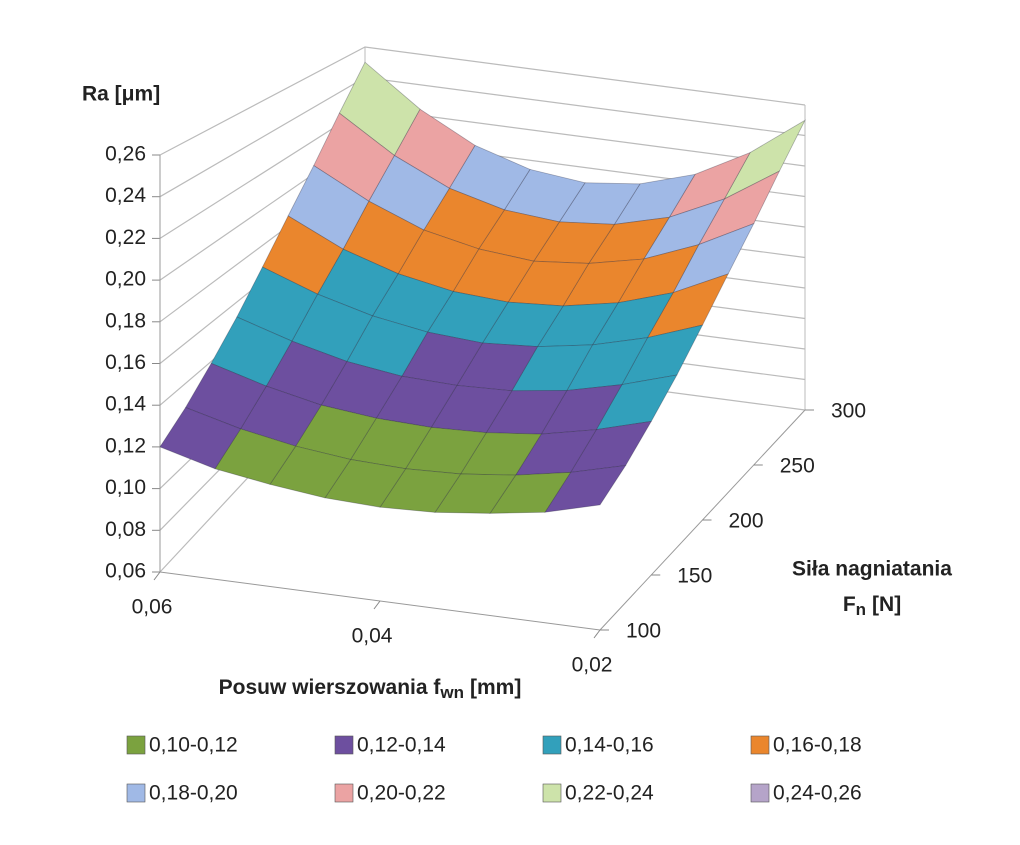  I want to click on legend-label: 0,20-0,22, so click(401, 793).